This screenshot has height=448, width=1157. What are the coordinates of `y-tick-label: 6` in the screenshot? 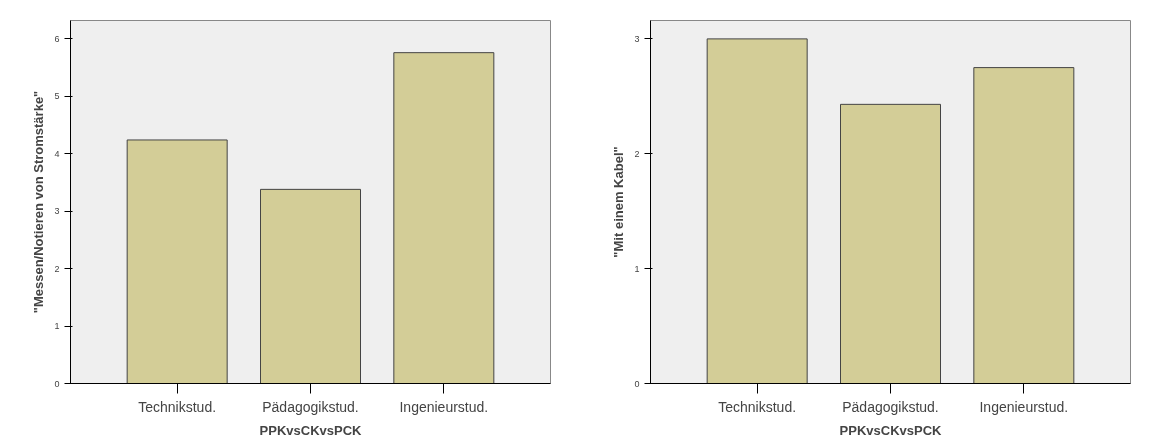 It's located at (57, 38).